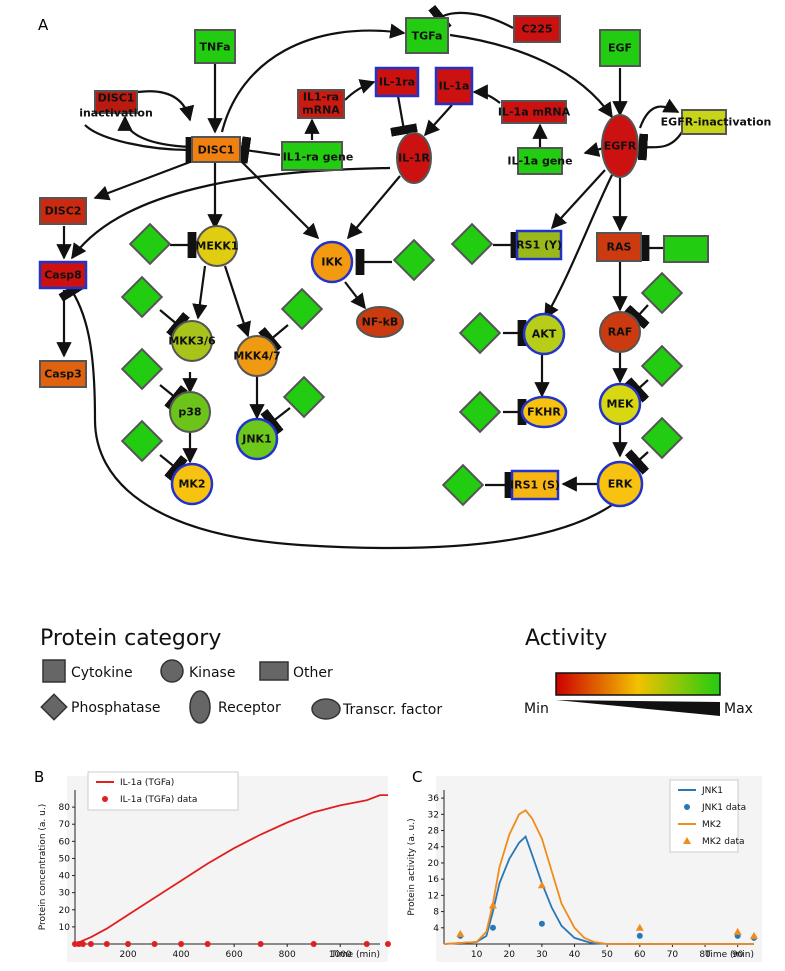  What do you see at coordinates (63, 211) in the screenshot?
I see `node-disc2: DISC2` at bounding box center [63, 211].